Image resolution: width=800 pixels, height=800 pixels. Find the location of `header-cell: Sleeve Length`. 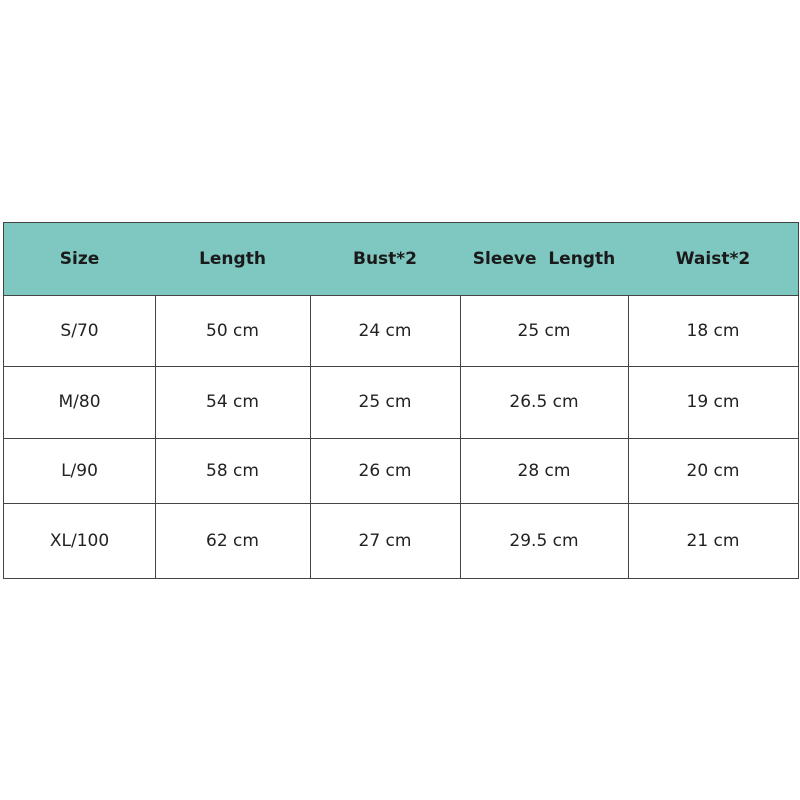

header-cell: Sleeve Length is located at coordinates (544, 259).